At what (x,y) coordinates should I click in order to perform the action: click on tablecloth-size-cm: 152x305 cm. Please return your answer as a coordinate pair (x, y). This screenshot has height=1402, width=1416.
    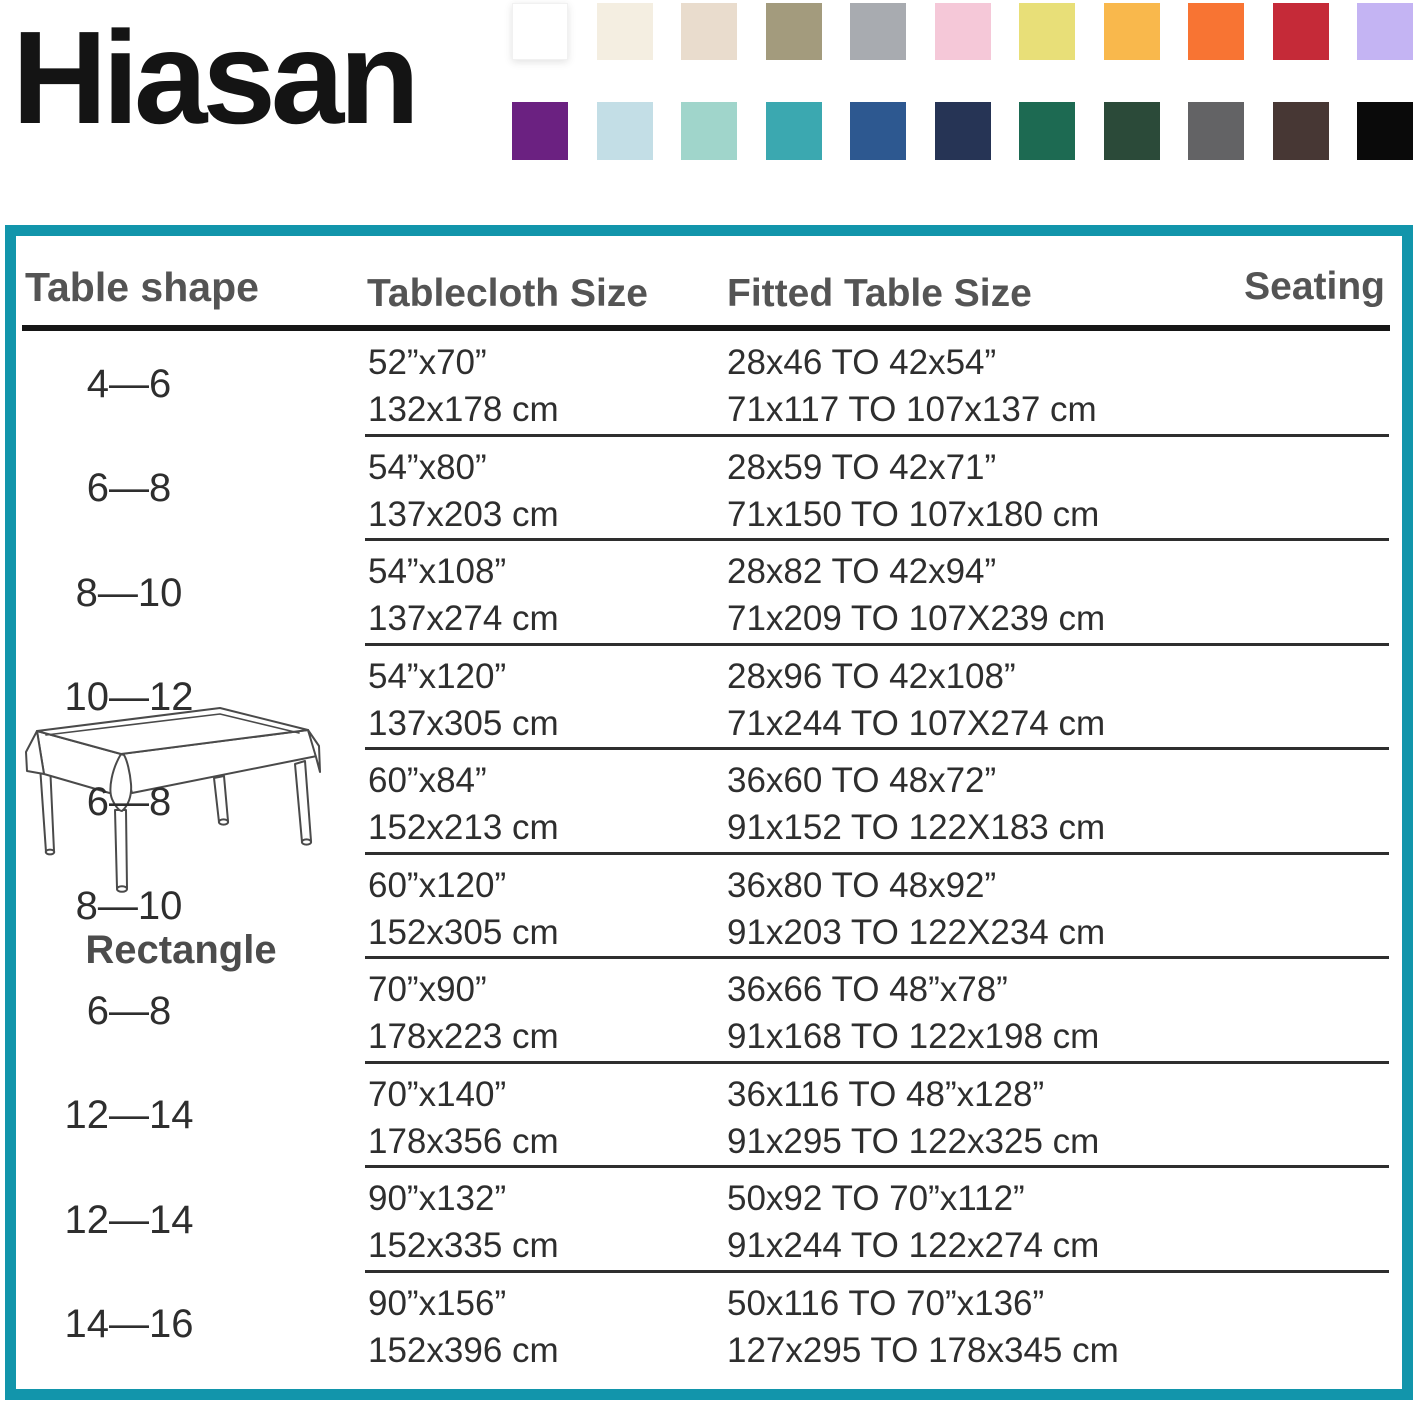
    Looking at the image, I should click on (463, 932).